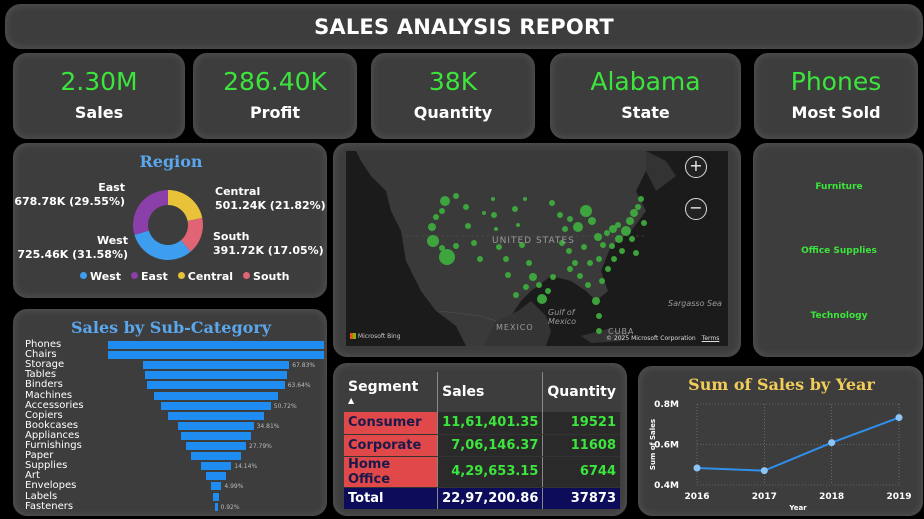 The width and height of the screenshot is (924, 519). I want to click on category-office-supplies: Office Supplies, so click(839, 251).